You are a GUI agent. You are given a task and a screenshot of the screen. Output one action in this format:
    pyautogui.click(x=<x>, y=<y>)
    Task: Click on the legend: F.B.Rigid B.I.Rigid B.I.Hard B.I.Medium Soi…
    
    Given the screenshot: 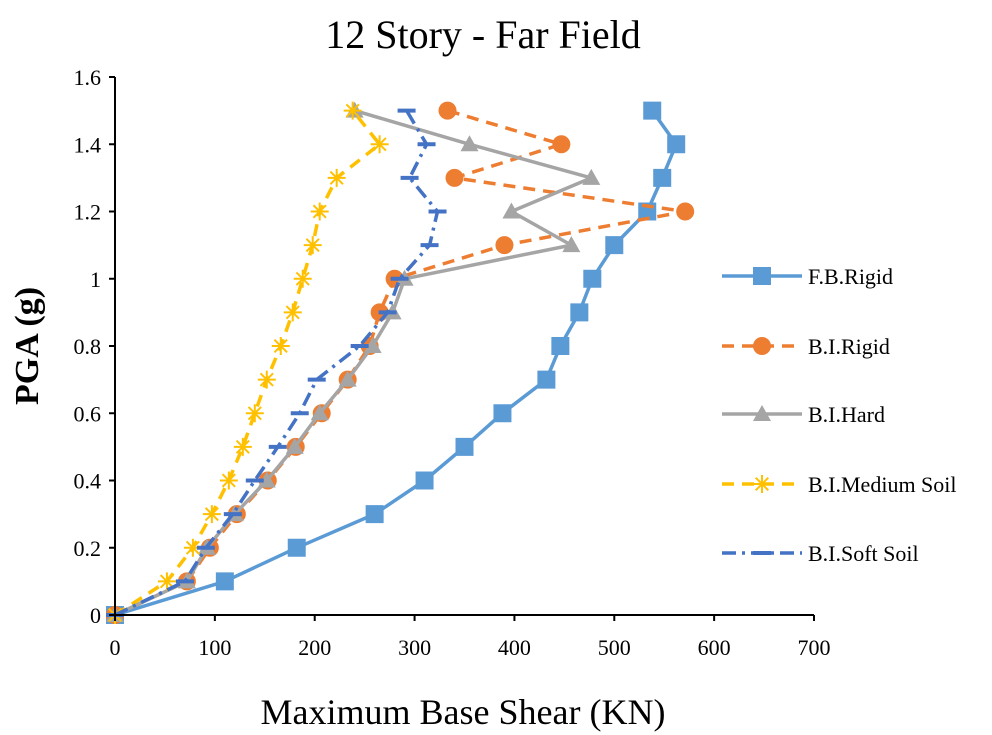 What is the action you would take?
    pyautogui.click(x=839, y=415)
    